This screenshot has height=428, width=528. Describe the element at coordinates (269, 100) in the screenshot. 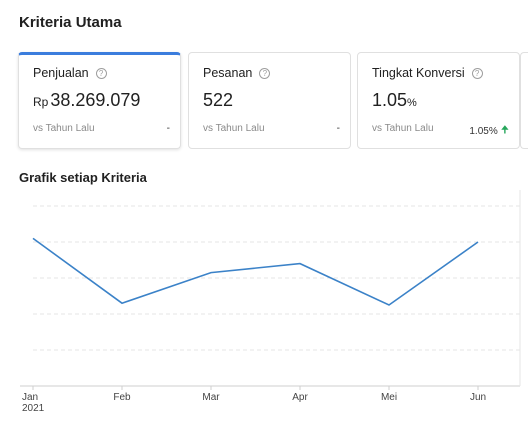

I see `card-pesanan: Pesanan ? 522 vs Tahun Lalu -` at that location.